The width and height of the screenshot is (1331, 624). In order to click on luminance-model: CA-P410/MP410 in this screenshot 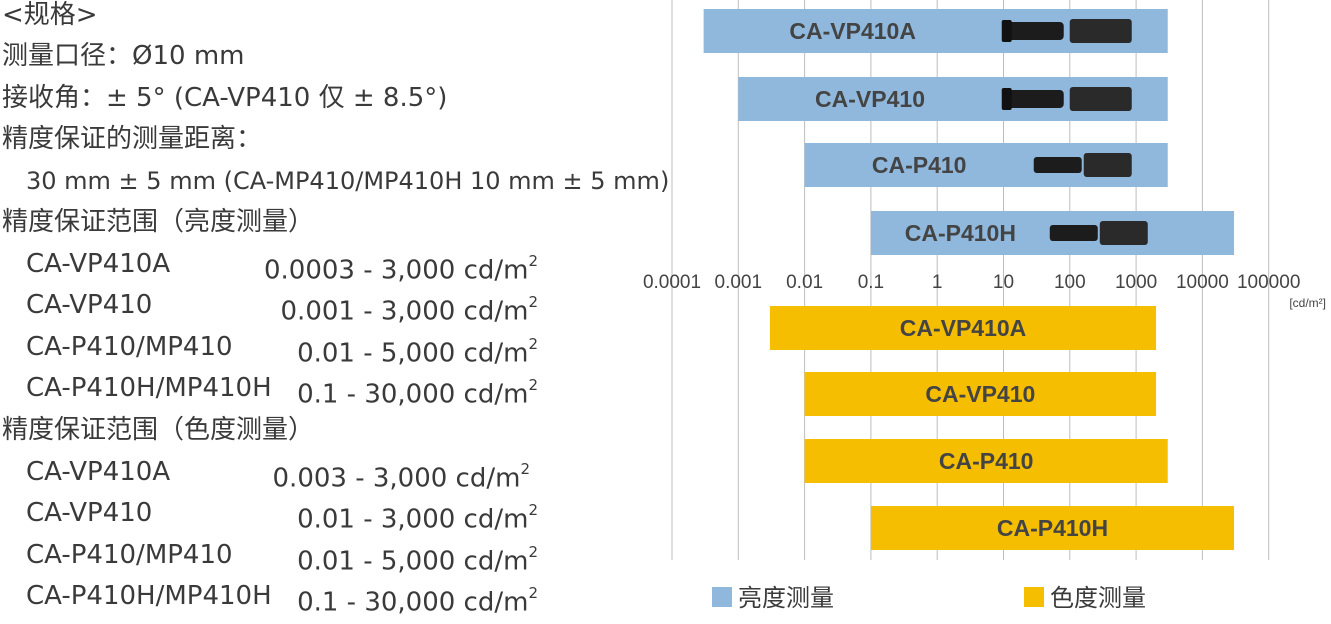, I will do `click(129, 347)`.